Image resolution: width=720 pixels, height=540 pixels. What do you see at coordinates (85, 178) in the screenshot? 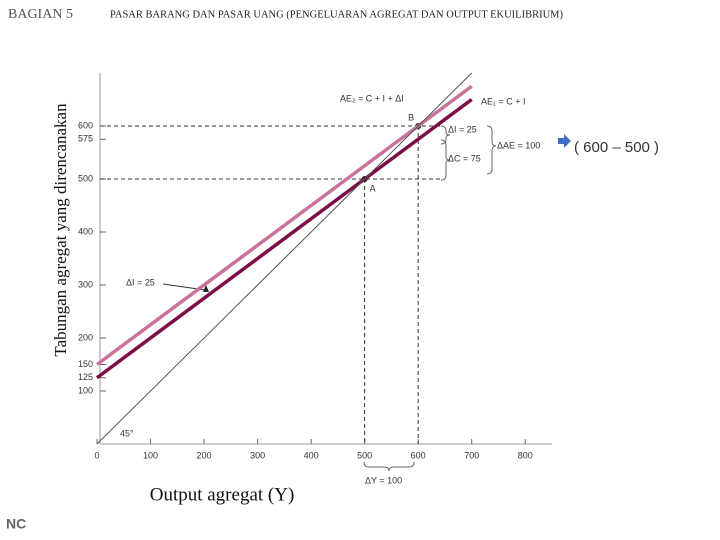
I see `y-tick-label: 500` at bounding box center [85, 178].